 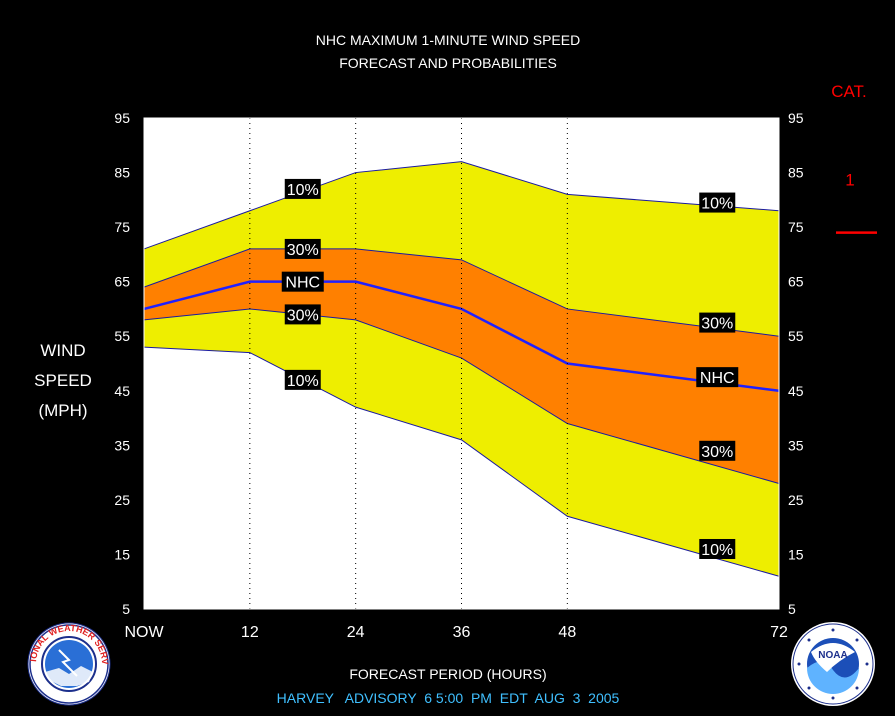 What do you see at coordinates (122, 391) in the screenshot?
I see `y-tick-left-45: 45` at bounding box center [122, 391].